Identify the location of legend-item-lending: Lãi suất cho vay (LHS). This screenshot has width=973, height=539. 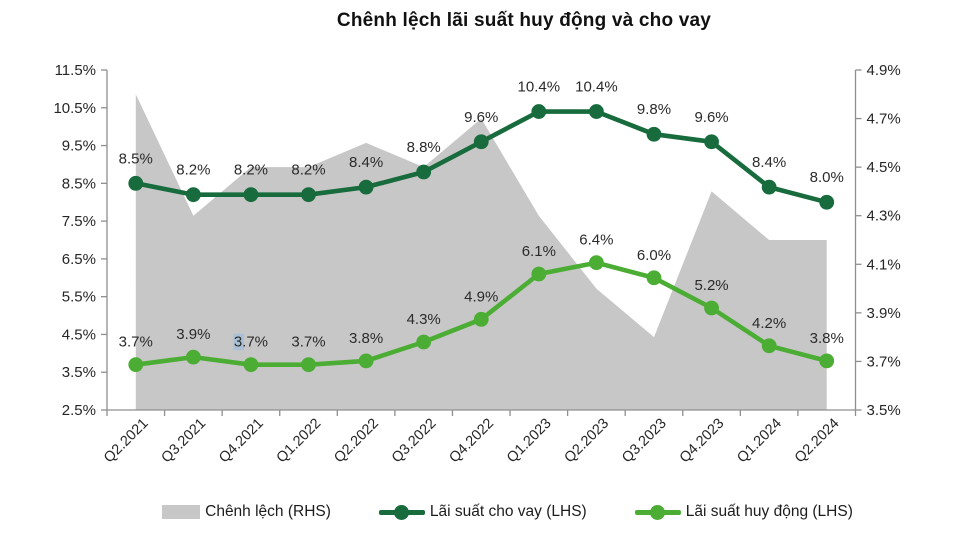
(482, 512).